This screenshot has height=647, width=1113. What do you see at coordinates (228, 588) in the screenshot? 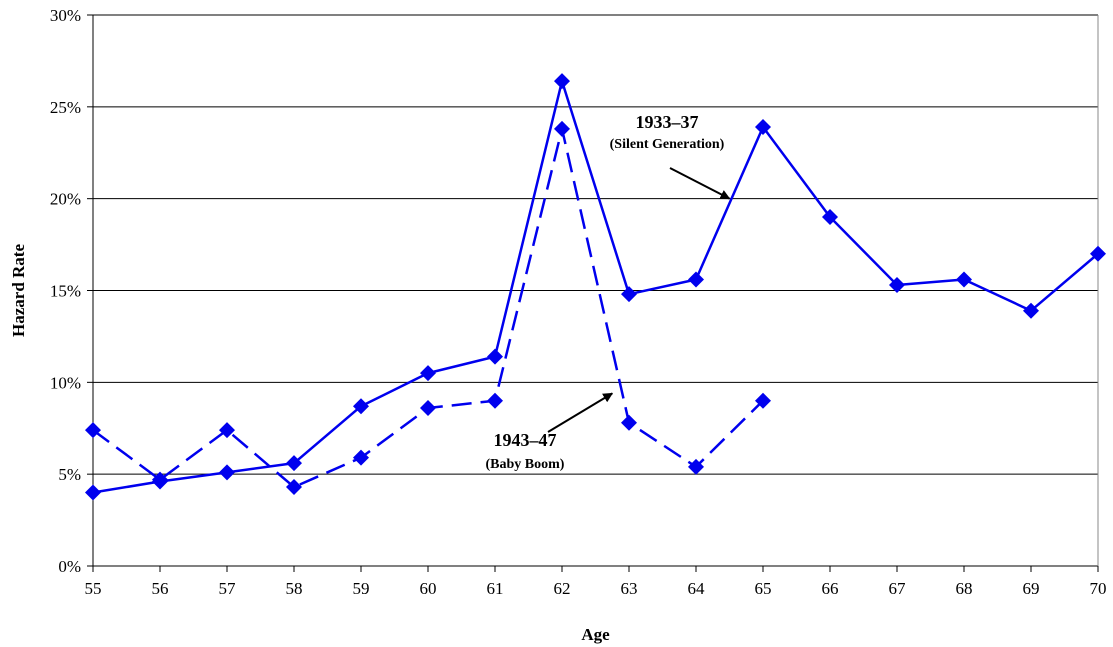
I see `x-tick-label: 57` at bounding box center [228, 588].